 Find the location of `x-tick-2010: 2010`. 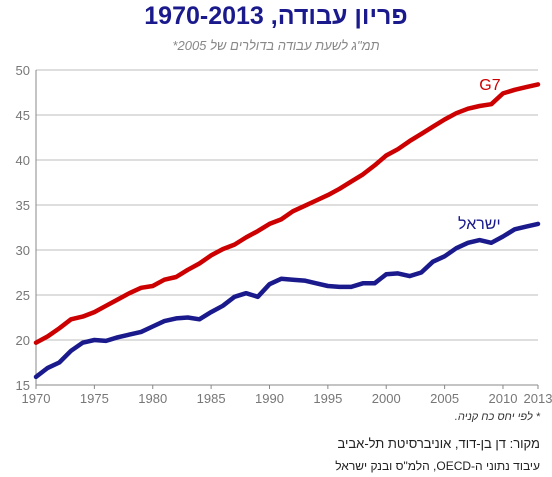

x-tick-2010: 2010 is located at coordinates (503, 398).